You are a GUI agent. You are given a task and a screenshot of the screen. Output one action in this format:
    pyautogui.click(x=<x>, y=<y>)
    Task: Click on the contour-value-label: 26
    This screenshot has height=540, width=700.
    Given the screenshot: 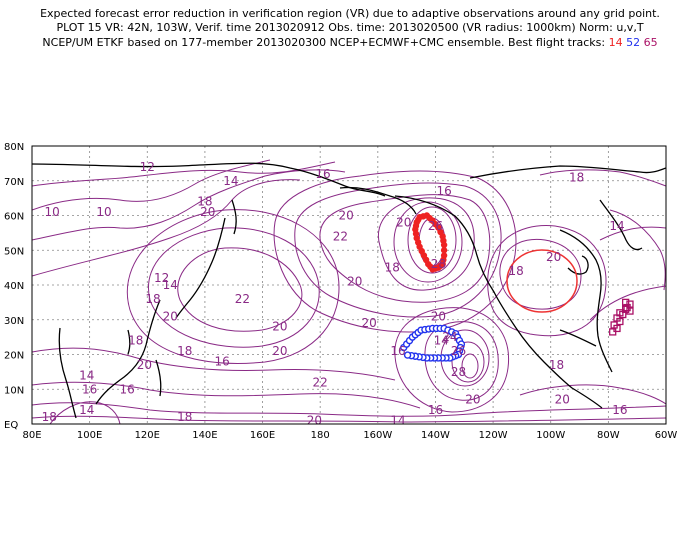 What is the action you would take?
    pyautogui.click(x=435, y=226)
    